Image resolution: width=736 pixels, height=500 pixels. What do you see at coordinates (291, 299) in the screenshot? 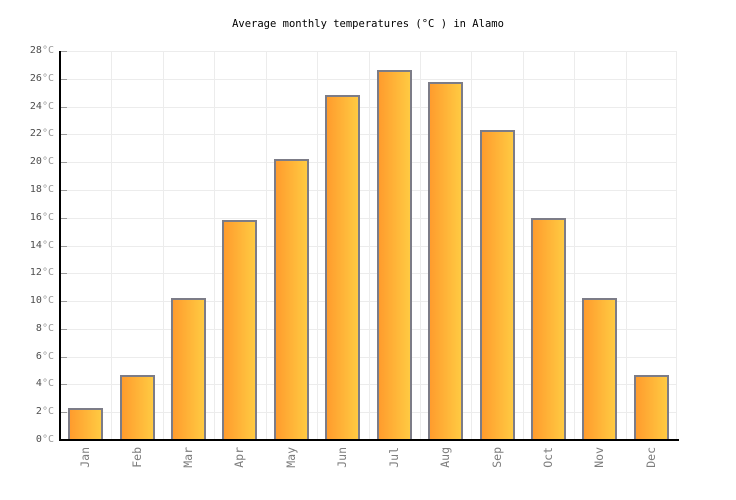
I see `bar-may` at bounding box center [291, 299].